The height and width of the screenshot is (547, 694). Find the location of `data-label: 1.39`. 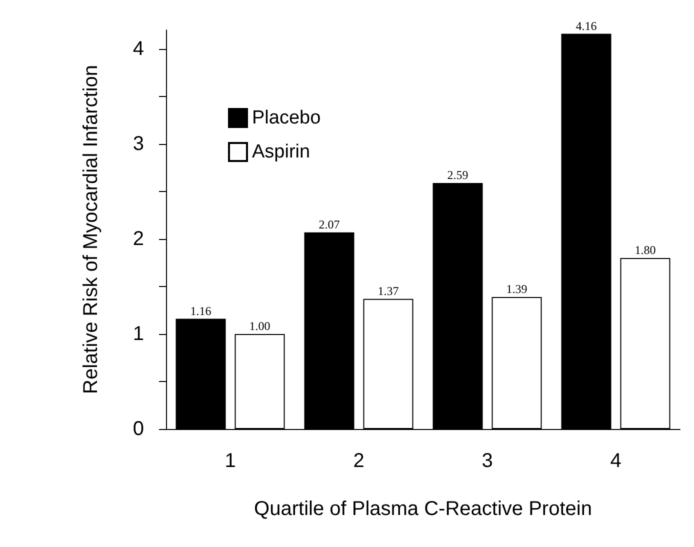

data-label: 1.39 is located at coordinates (517, 289).